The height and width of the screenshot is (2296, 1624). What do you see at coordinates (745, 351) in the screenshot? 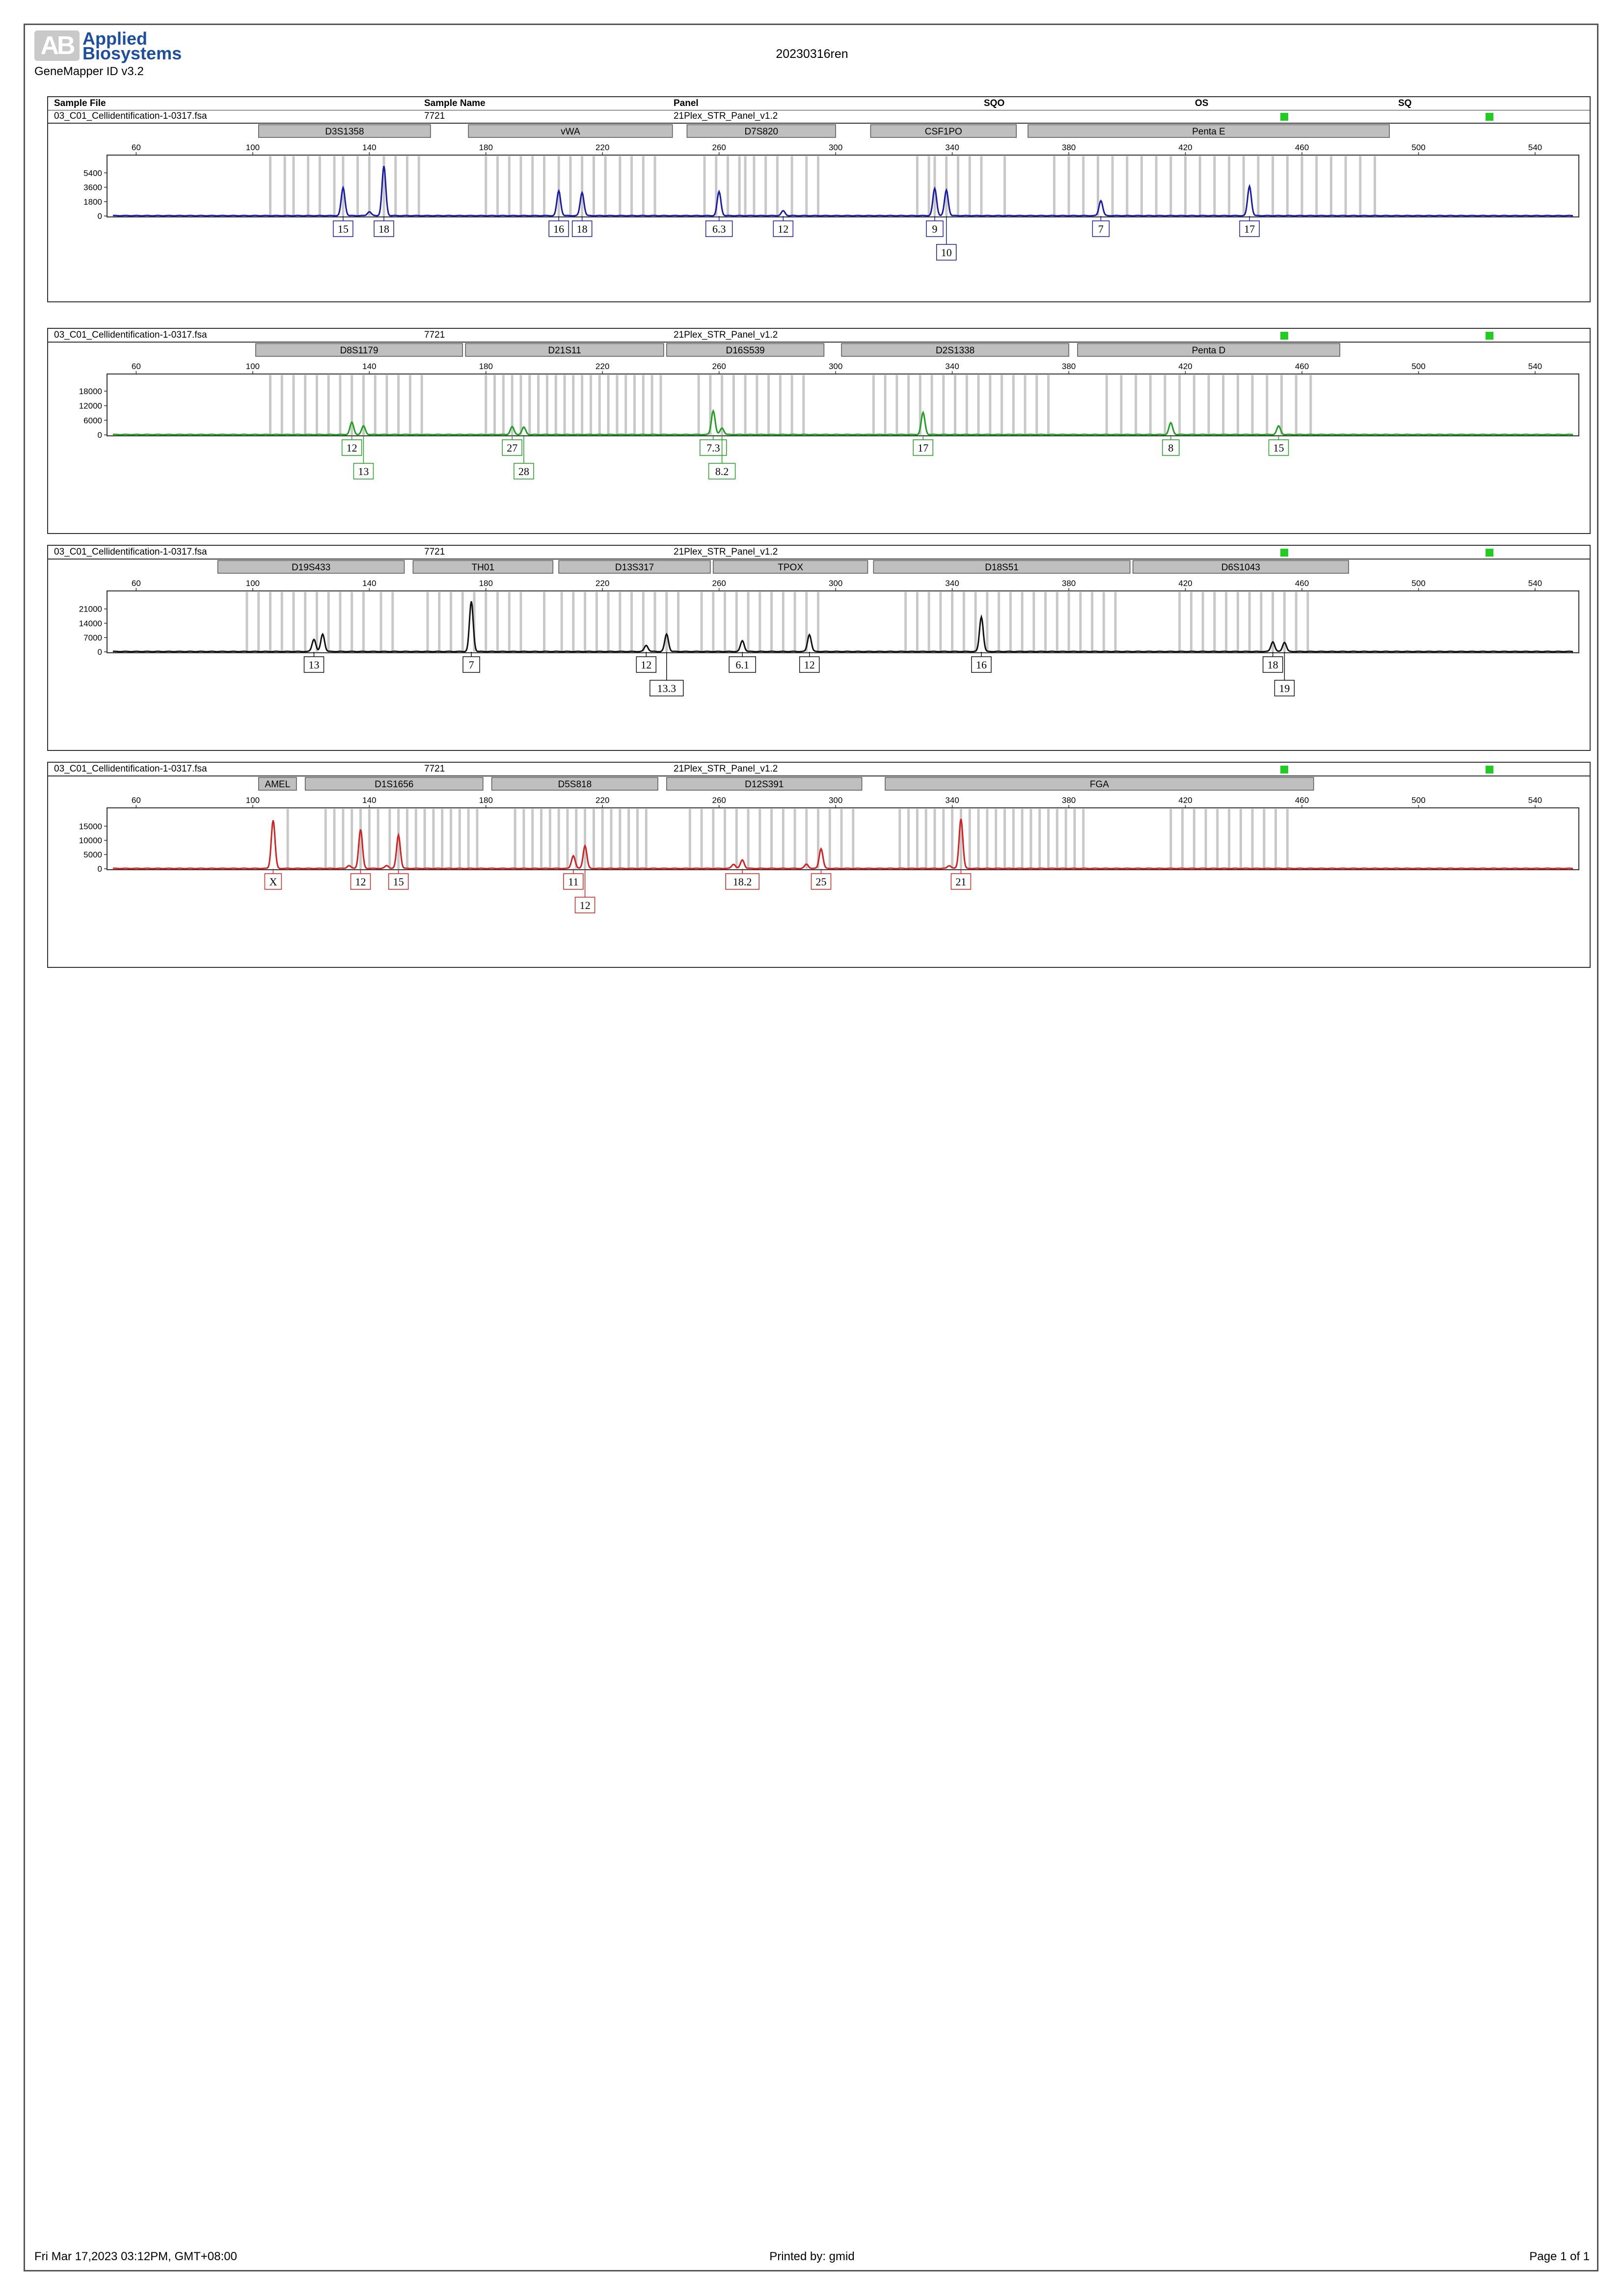
I see `marker-name: D16S539` at bounding box center [745, 351].